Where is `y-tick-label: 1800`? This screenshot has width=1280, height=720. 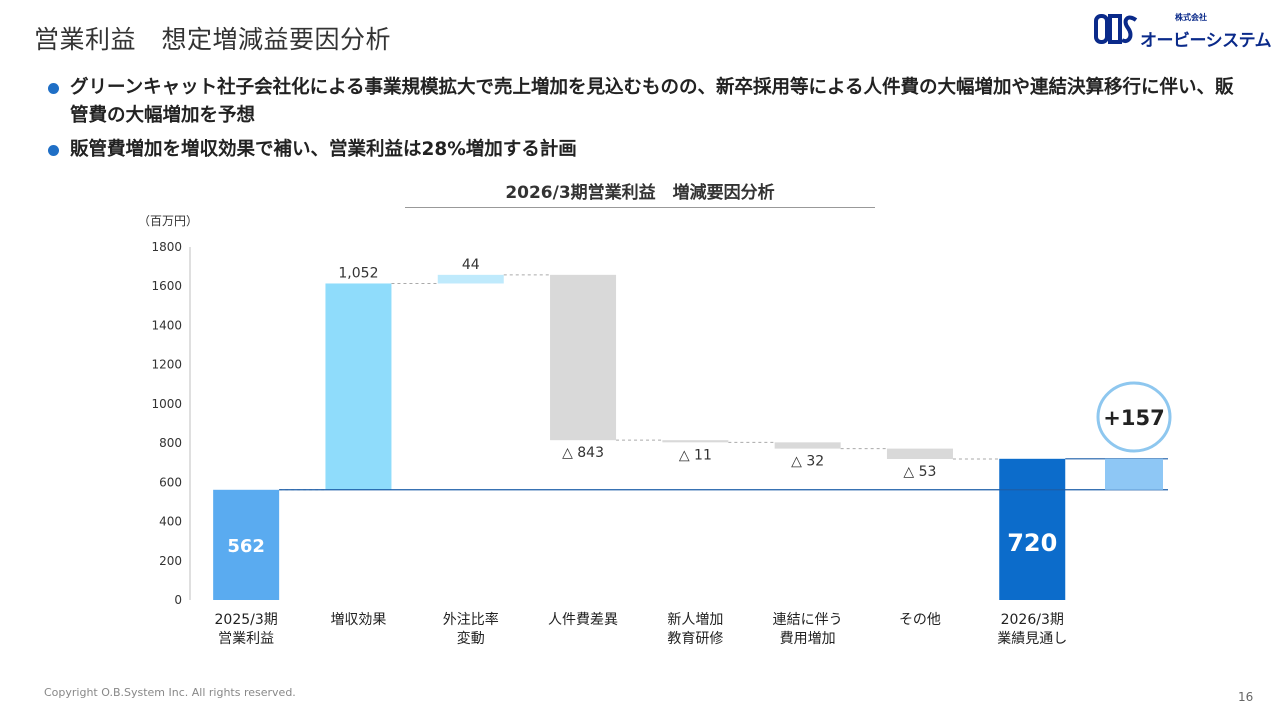 y-tick-label: 1800 is located at coordinates (166, 247).